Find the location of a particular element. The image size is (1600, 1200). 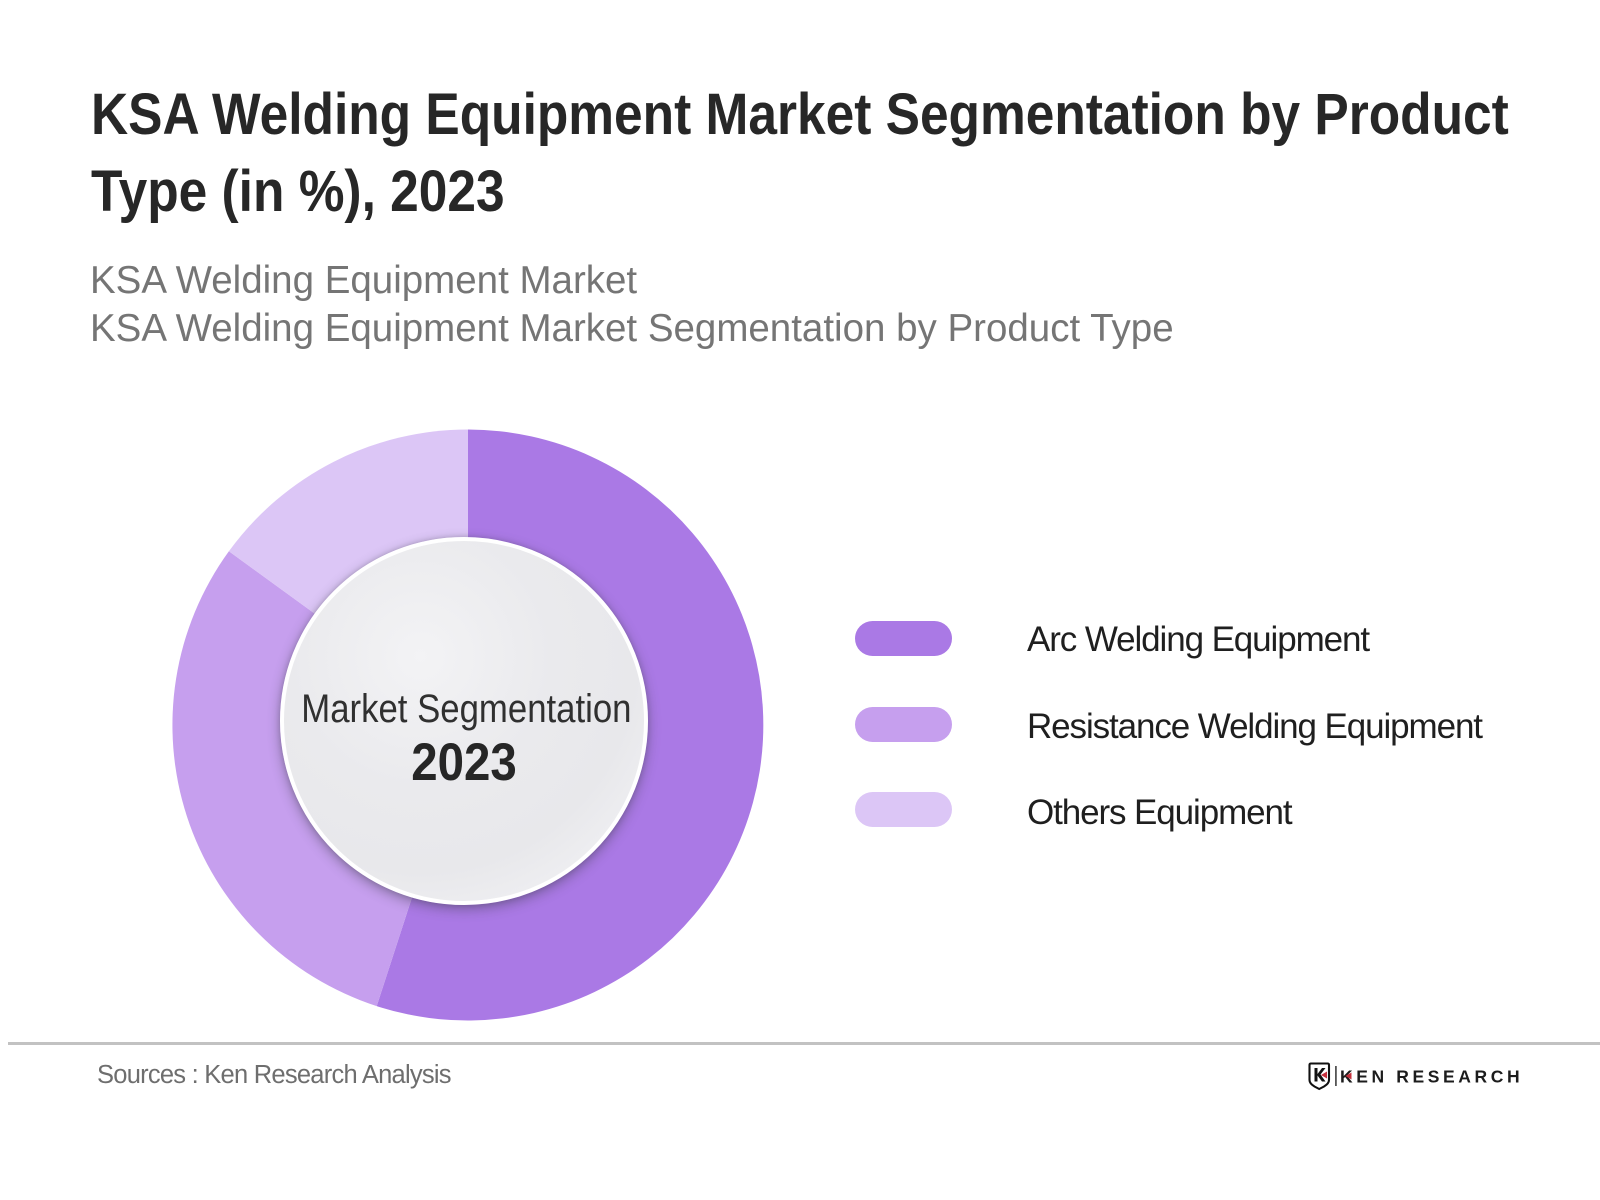

svg-text: KEN RESEARCH is located at coordinates (1431, 1077).